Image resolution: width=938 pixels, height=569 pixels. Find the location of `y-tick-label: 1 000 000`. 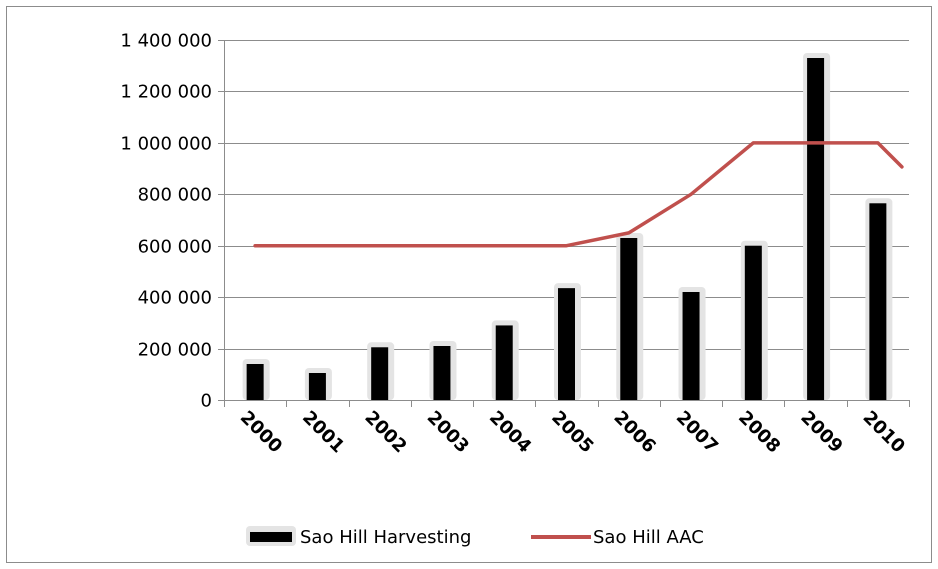

y-tick-label: 1 000 000 is located at coordinates (166, 144).